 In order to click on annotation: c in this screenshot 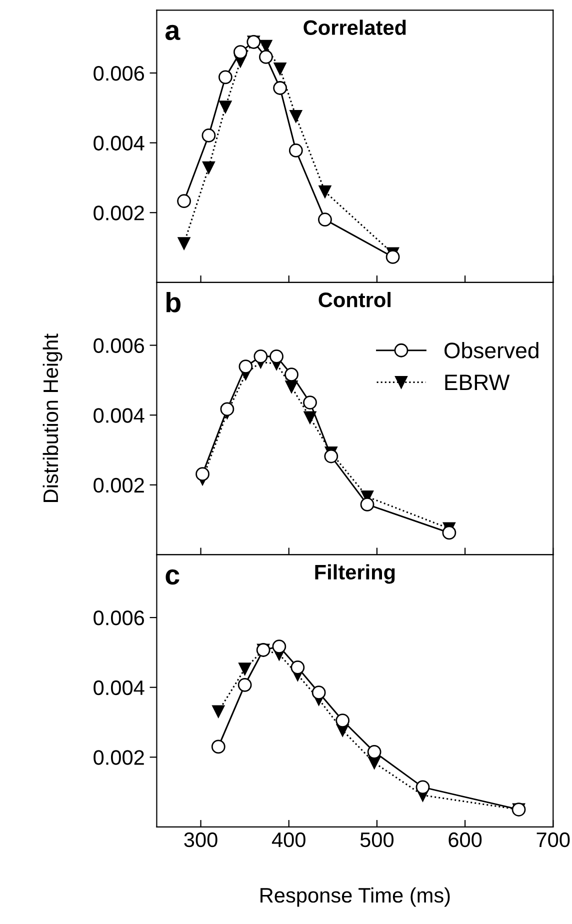, I will do `click(173, 577)`.